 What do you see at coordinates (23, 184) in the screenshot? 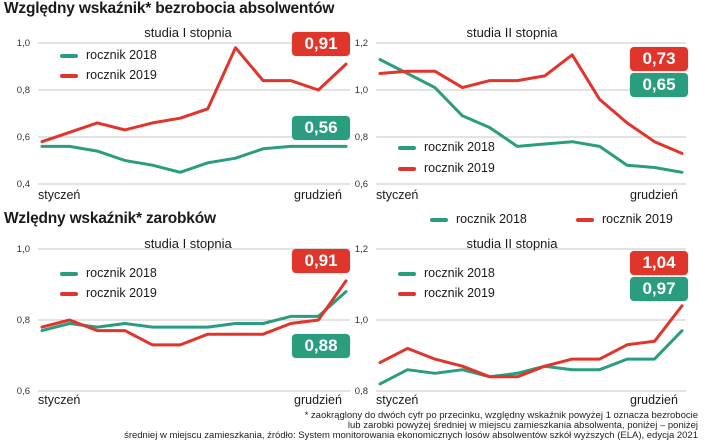
I see `y-tick-label: 0,4` at bounding box center [23, 184].